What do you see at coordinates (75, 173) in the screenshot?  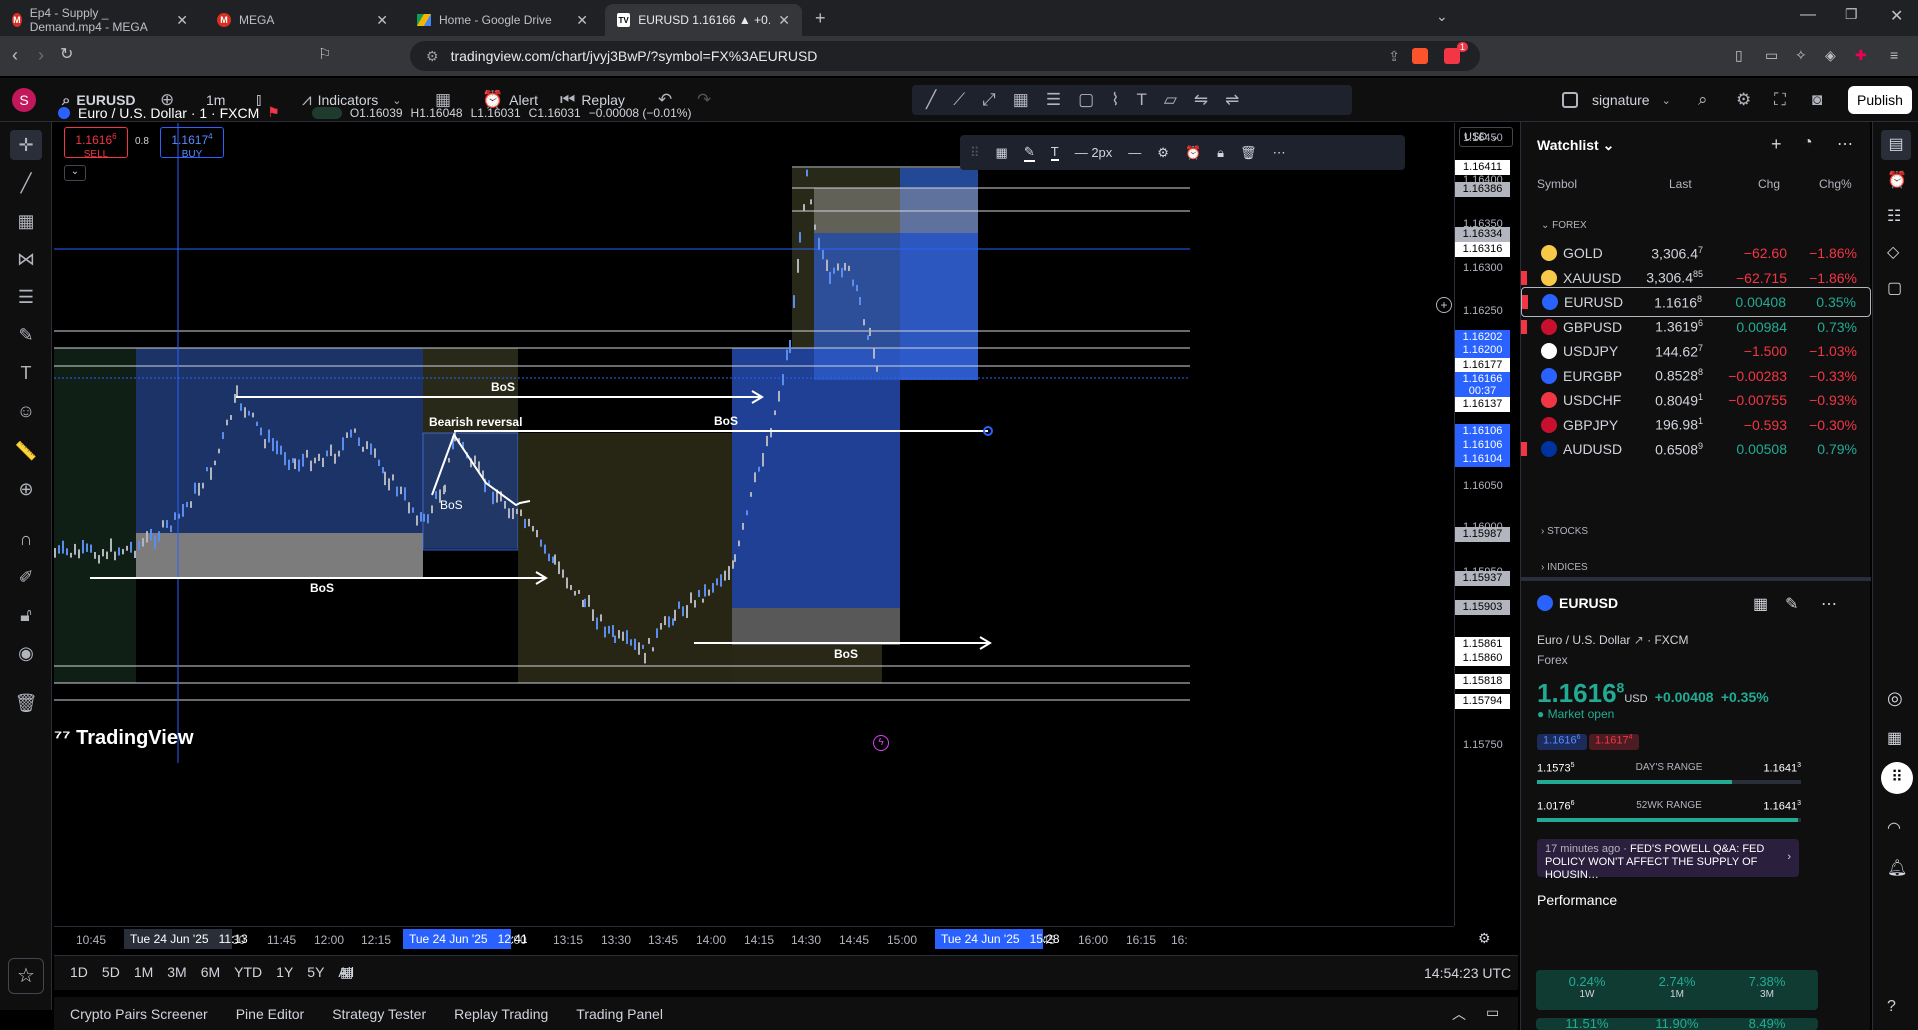 I see `legend-collapse-button: ⌄` at bounding box center [75, 173].